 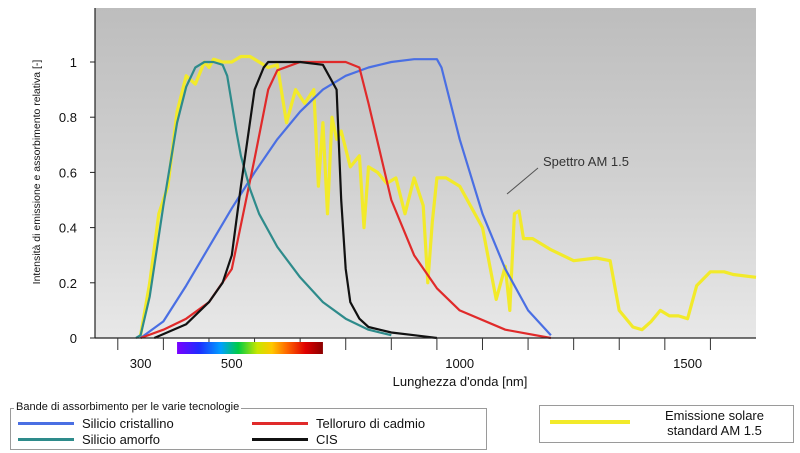 I want to click on legend-solar-line1: Emissione solare, so click(x=714, y=415).